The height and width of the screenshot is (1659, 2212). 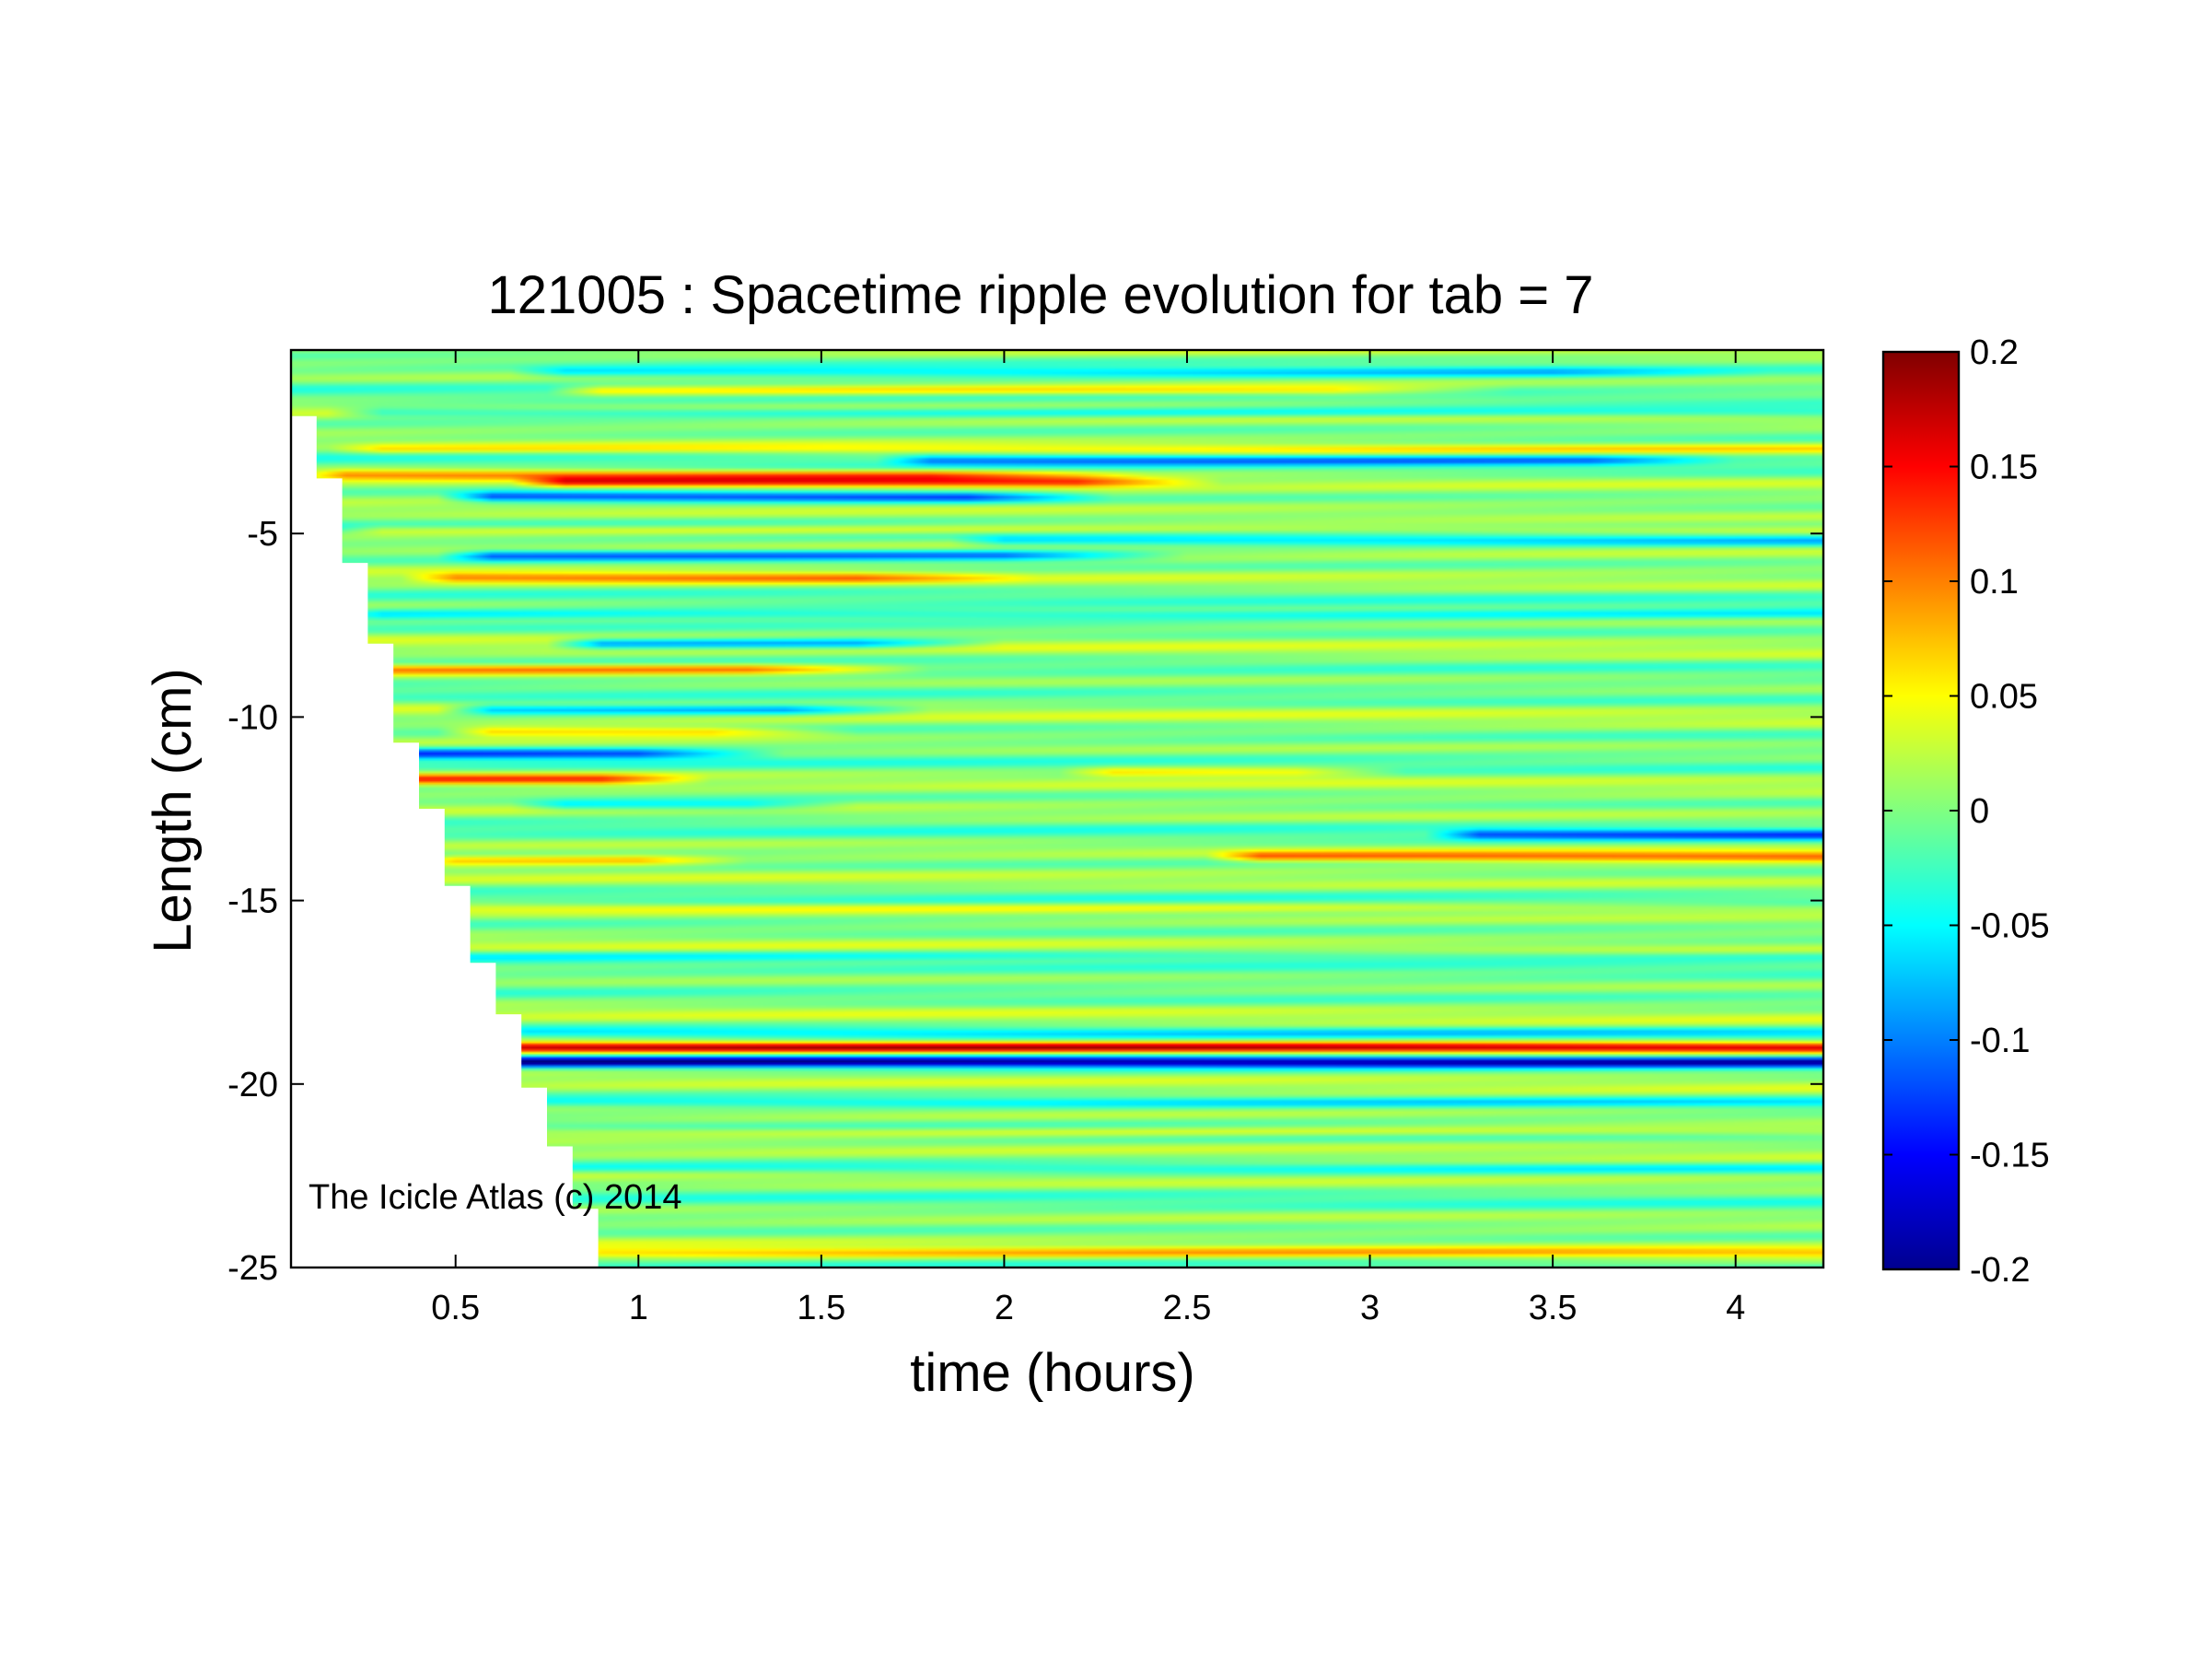 What do you see at coordinates (2004, 697) in the screenshot?
I see `colorbar-tick-label: 0.05` at bounding box center [2004, 697].